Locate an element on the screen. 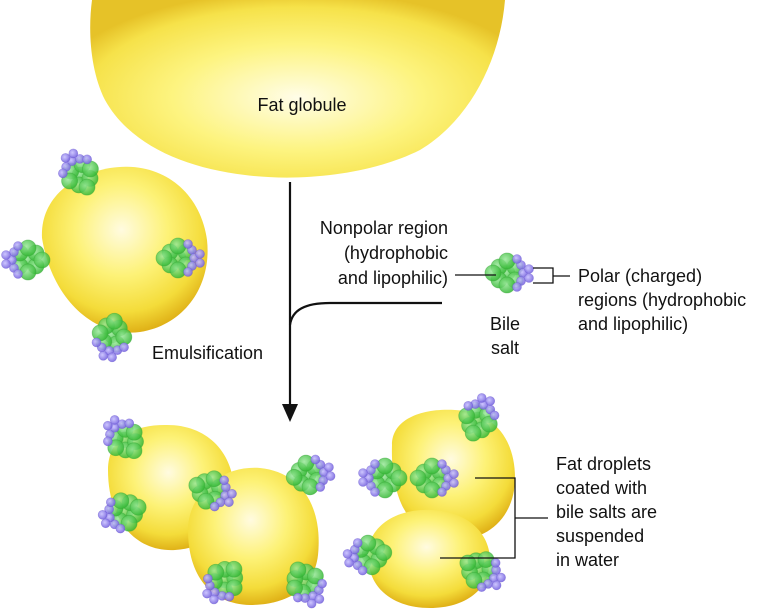  droplets-label-line-3: bile salts are is located at coordinates (606, 512).